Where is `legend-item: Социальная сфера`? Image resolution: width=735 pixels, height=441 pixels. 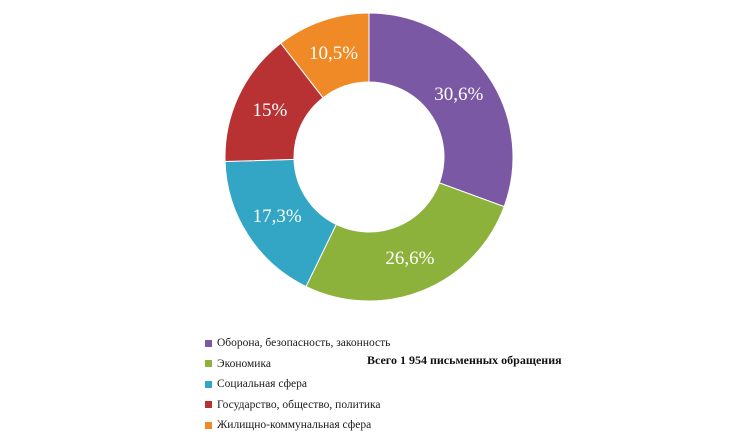
legend-item: Социальная сфера is located at coordinates (297, 384).